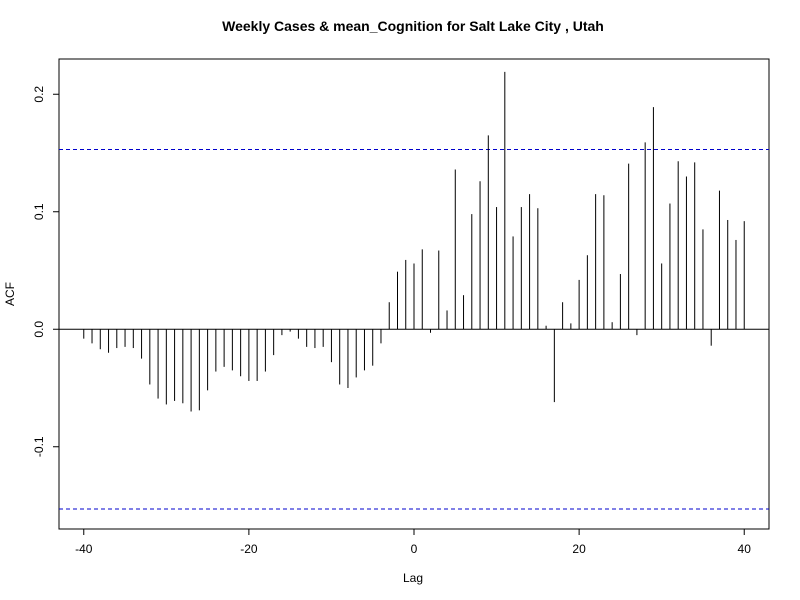 The height and width of the screenshot is (600, 800). What do you see at coordinates (39, 446) in the screenshot?
I see `y-tick-label: -0.1` at bounding box center [39, 446].